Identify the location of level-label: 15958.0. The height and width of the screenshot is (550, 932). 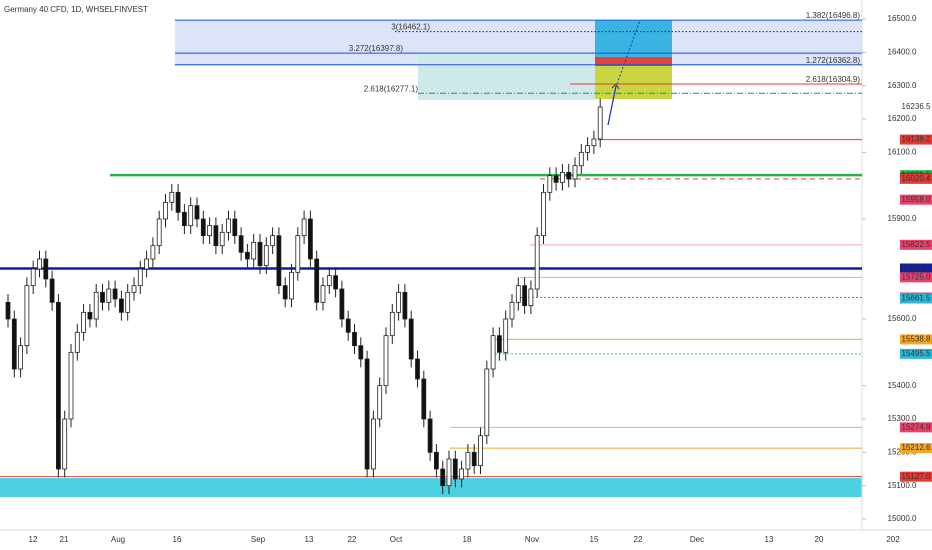
(916, 199).